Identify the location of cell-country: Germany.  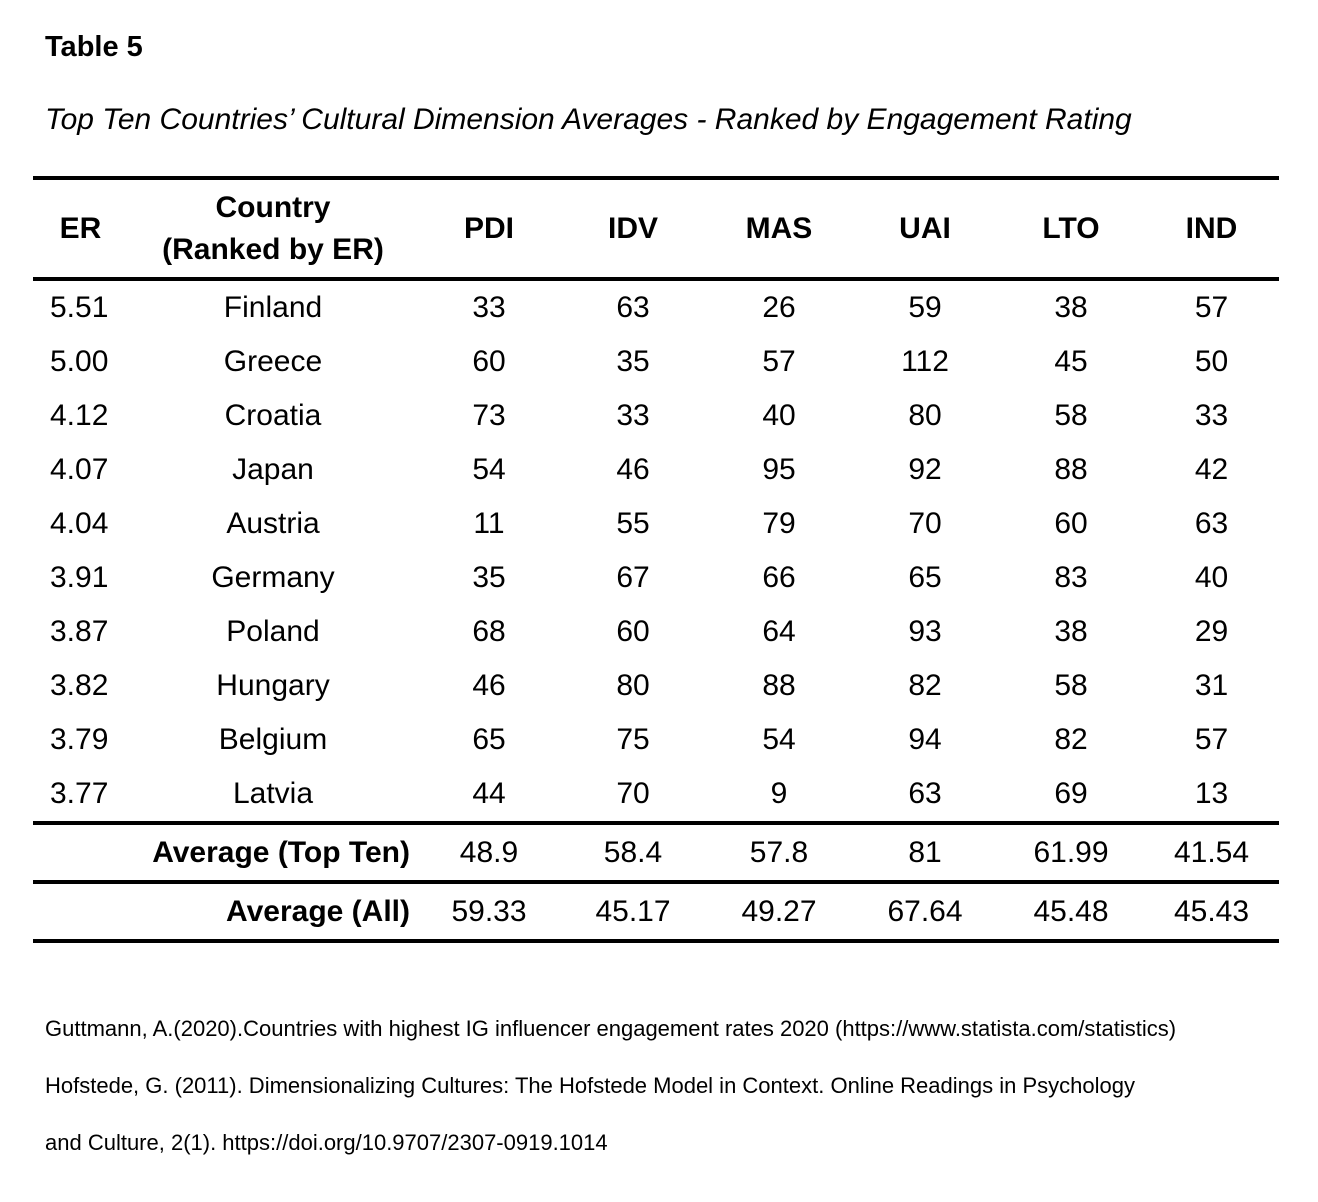
(273, 577).